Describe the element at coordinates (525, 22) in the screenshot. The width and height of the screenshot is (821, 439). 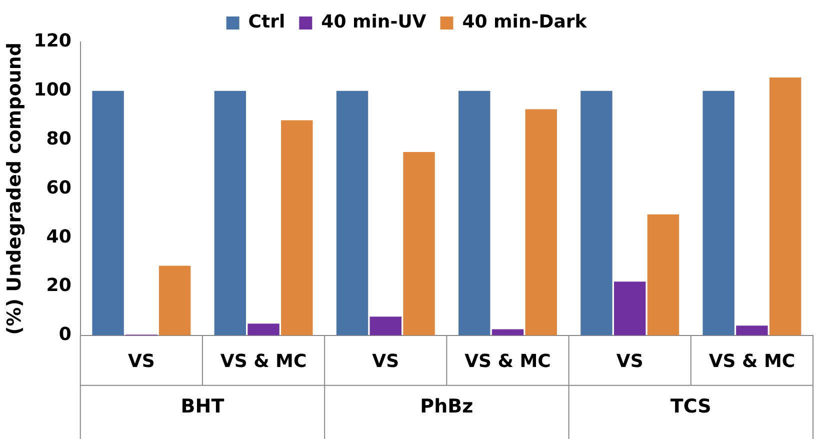
I see `legend-label: 40 min-Dark` at that location.